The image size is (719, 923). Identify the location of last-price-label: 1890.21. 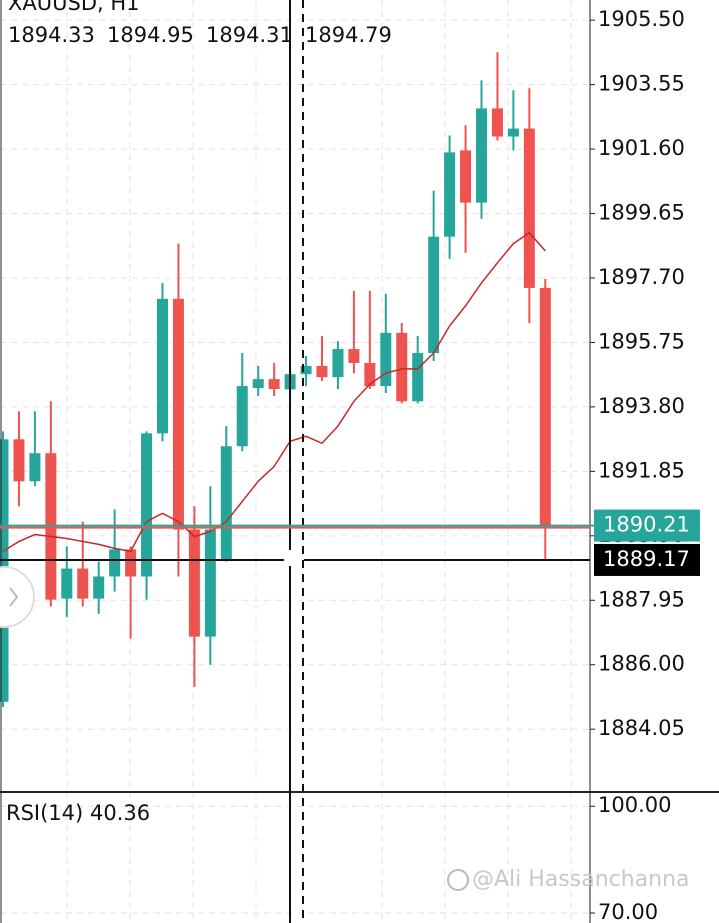
(646, 525).